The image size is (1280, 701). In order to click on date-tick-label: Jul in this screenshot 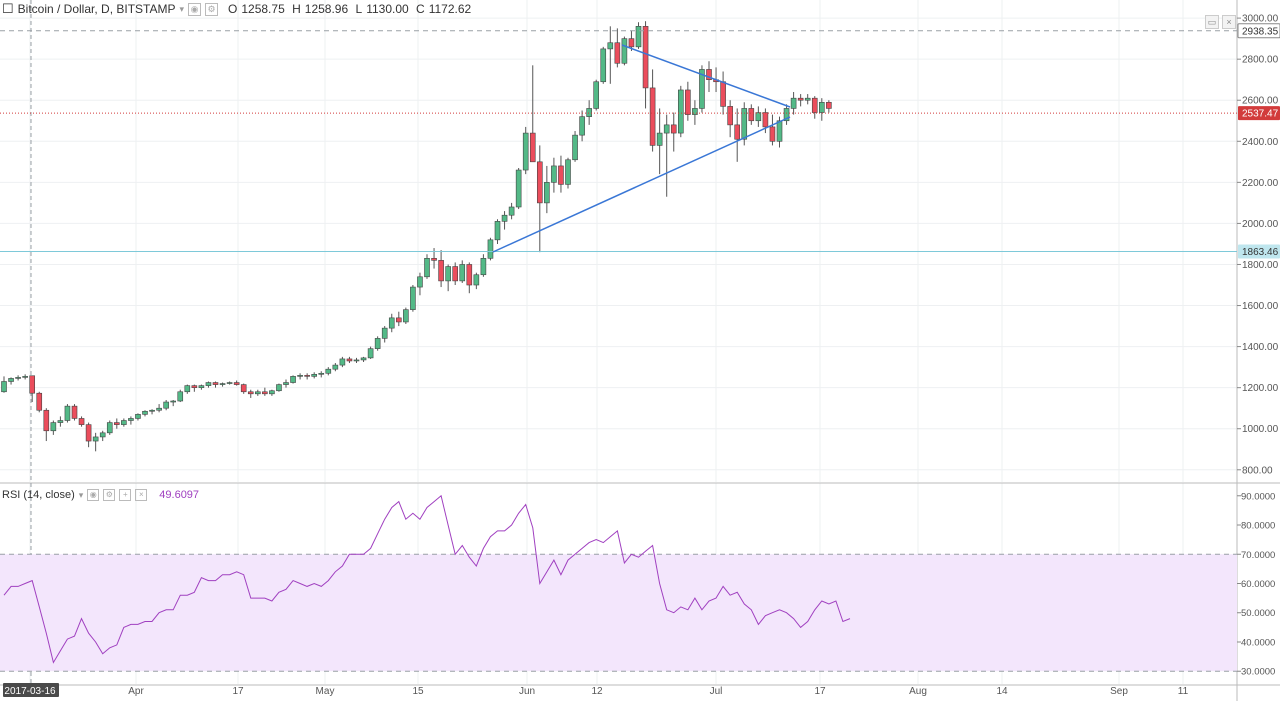, I will do `click(716, 691)`.